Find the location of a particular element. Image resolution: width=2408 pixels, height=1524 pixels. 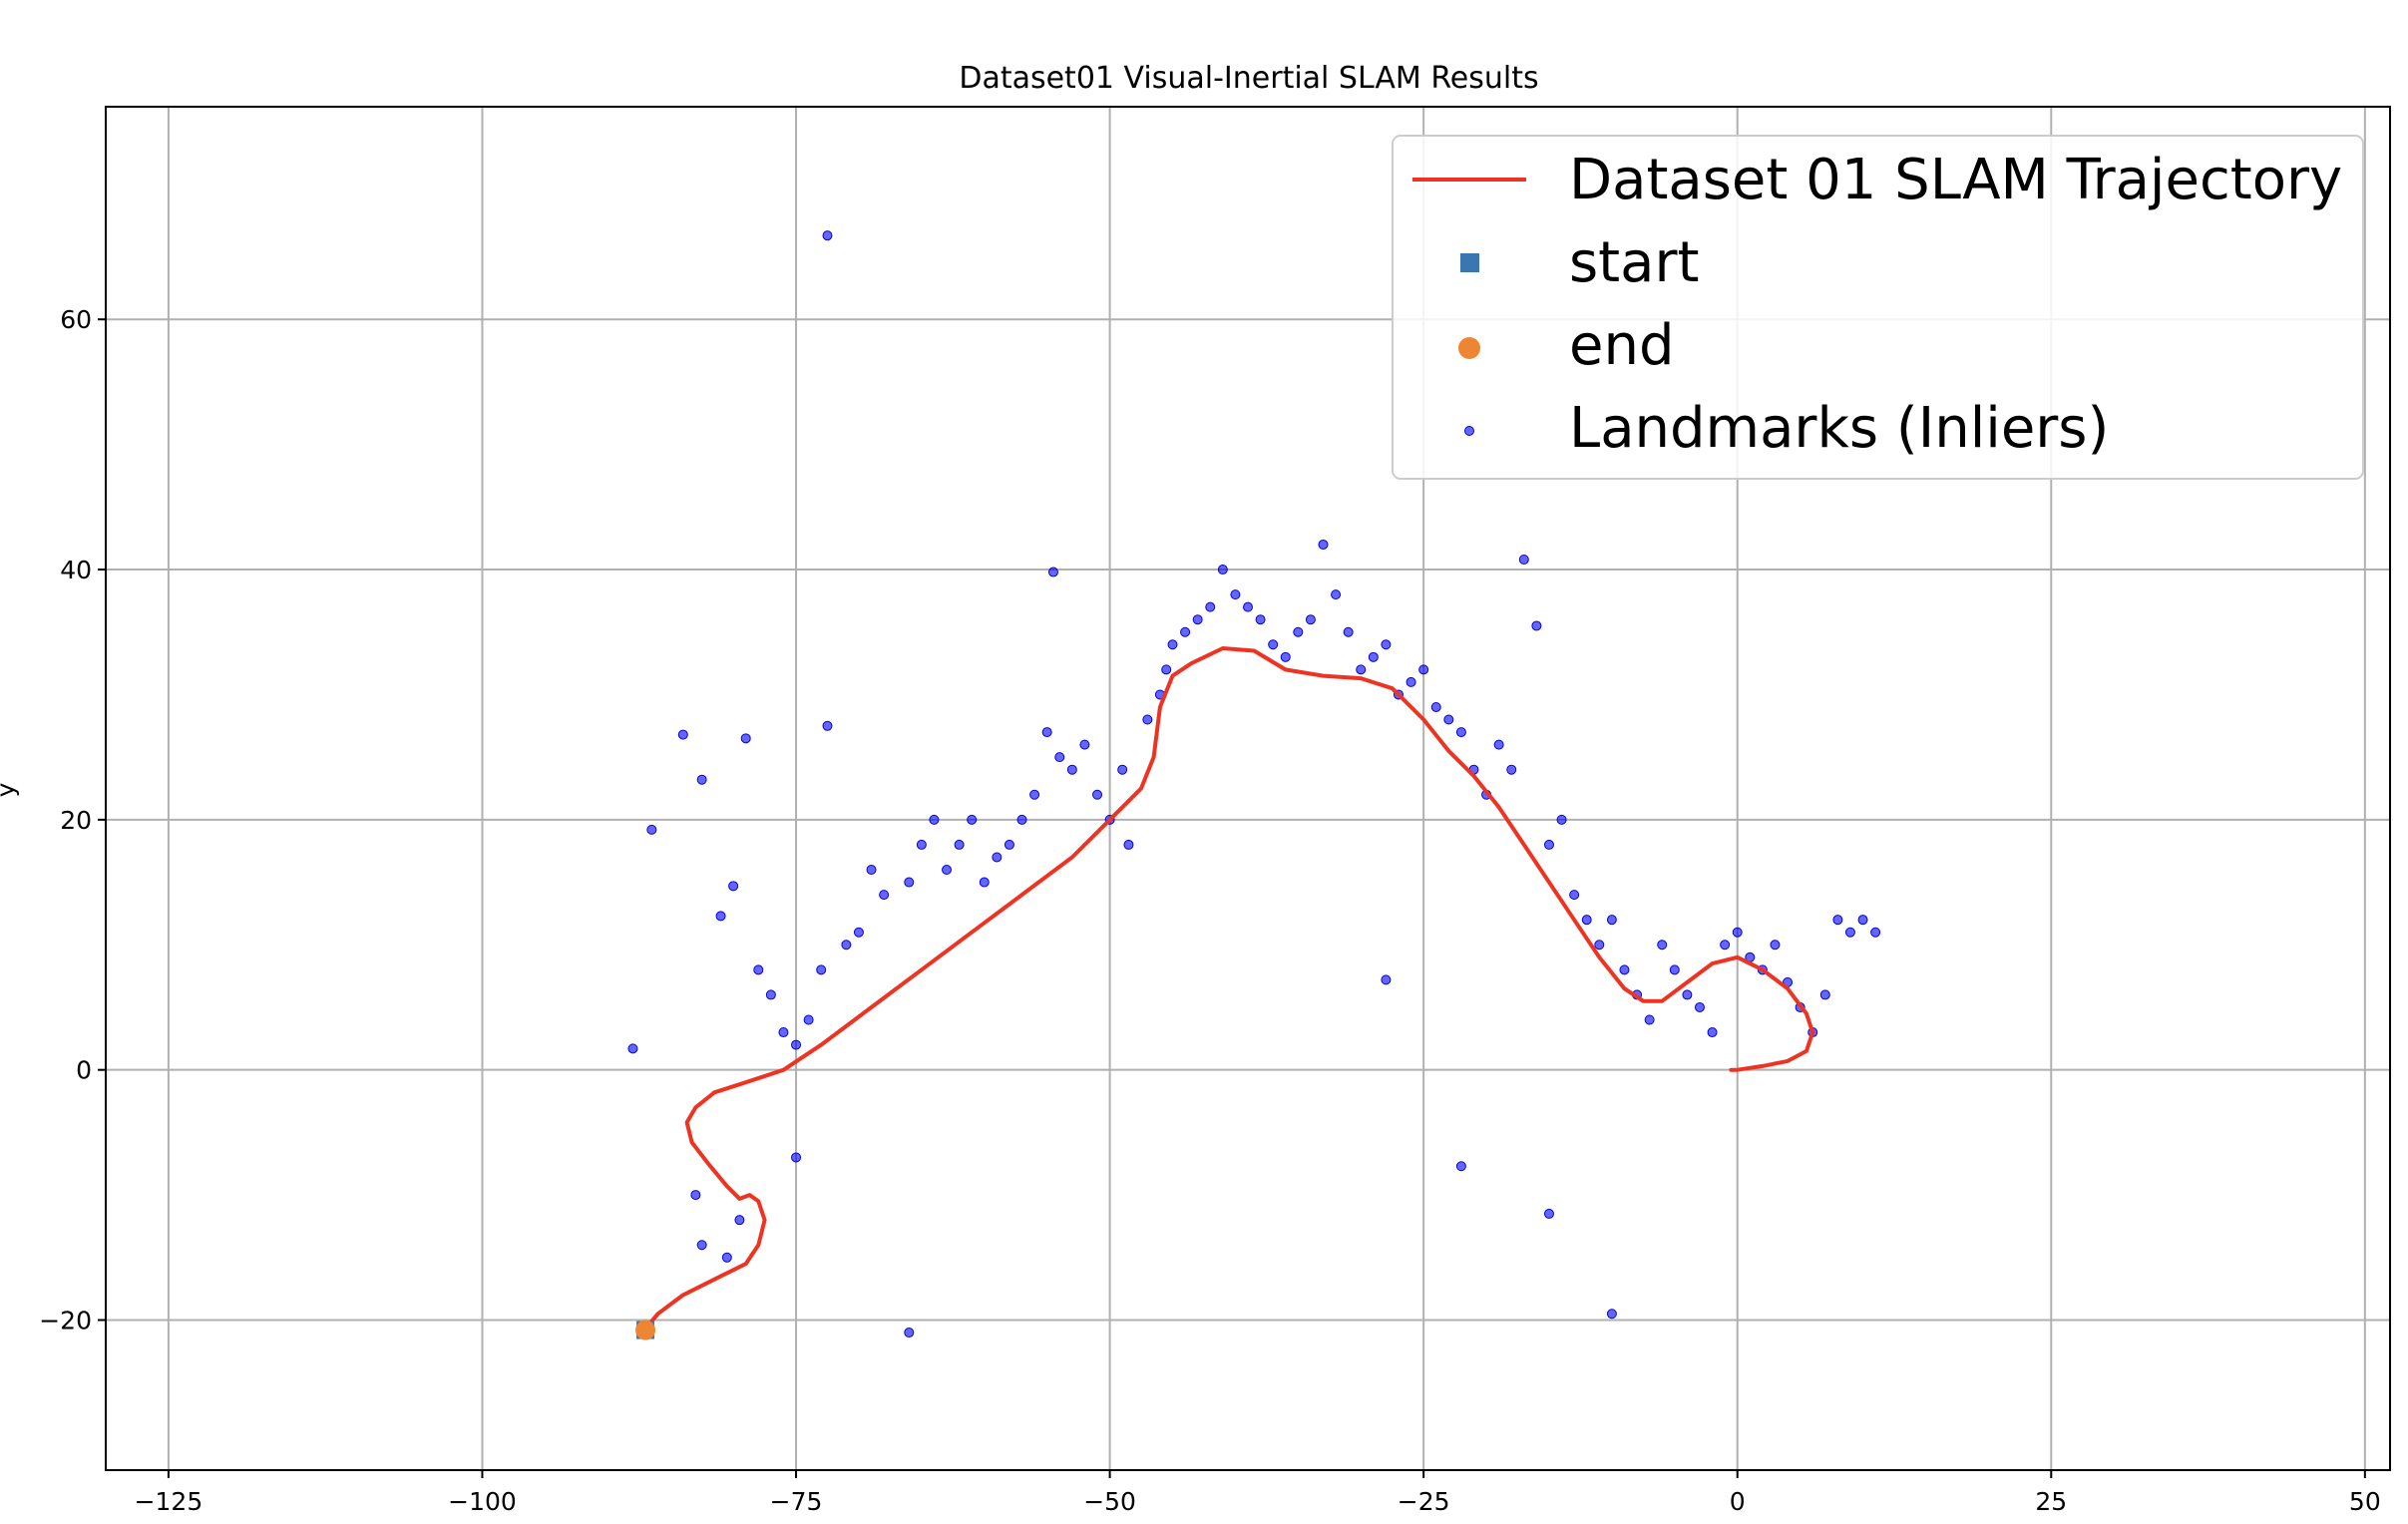

y-tick-label: −20 is located at coordinates (65, 1321).